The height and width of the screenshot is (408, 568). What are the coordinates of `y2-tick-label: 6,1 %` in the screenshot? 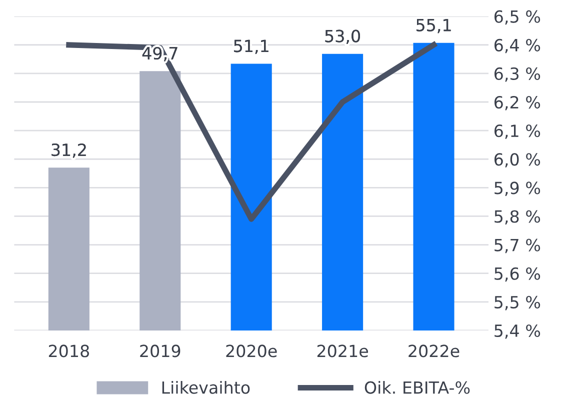 It's located at (517, 131).